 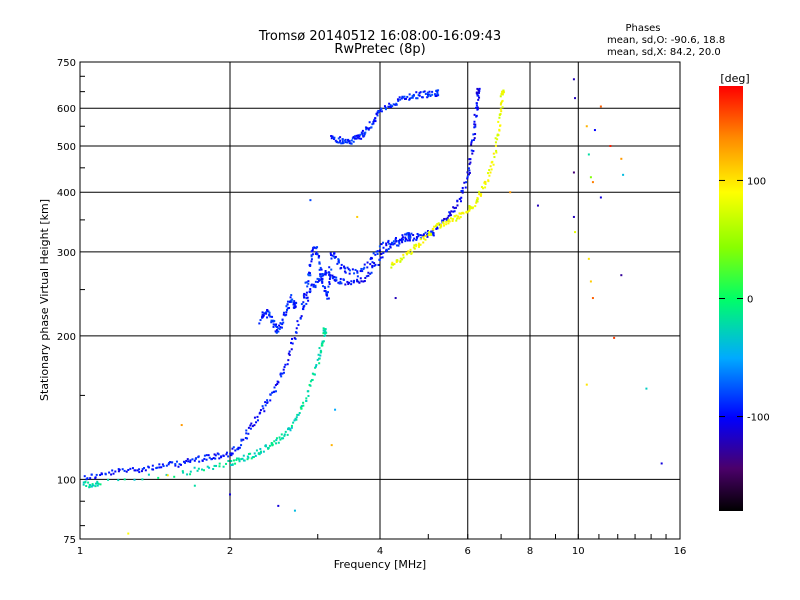 I want to click on scatter-point, so click(x=661, y=463).